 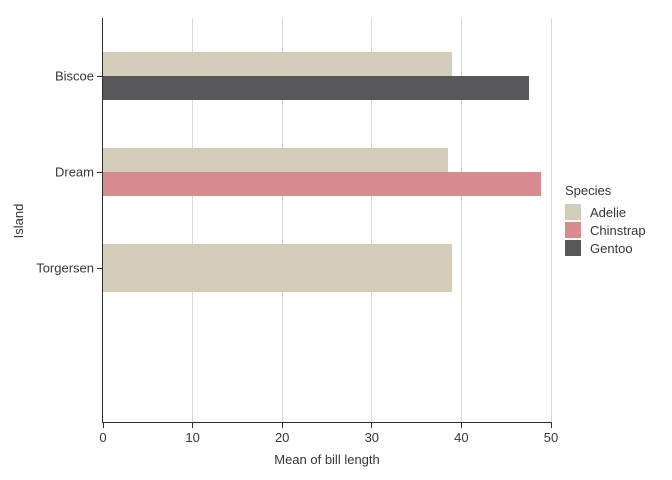 What do you see at coordinates (611, 248) in the screenshot?
I see `legend-label-gentoo: Gentoo` at bounding box center [611, 248].